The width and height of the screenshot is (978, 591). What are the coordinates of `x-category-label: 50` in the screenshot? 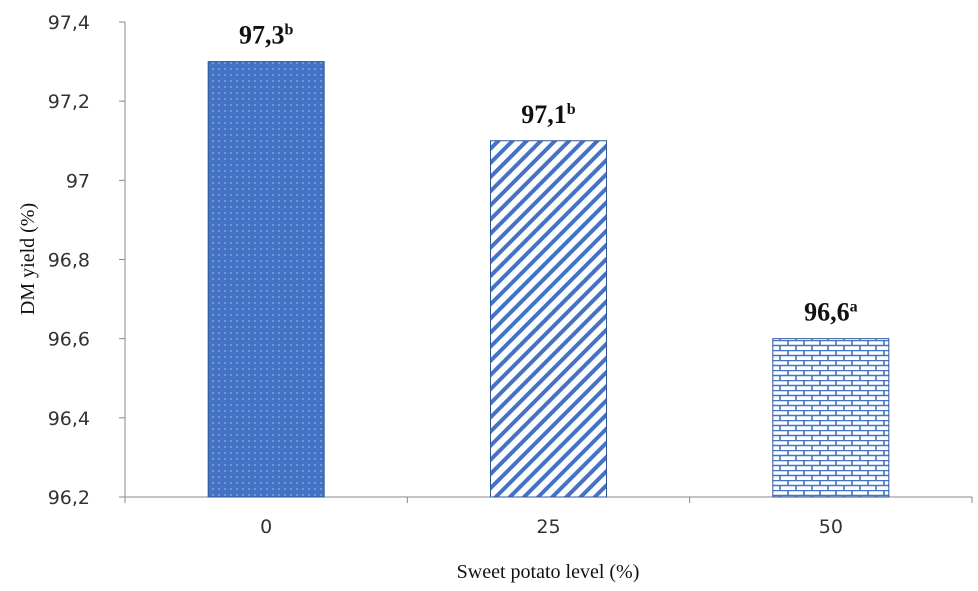 It's located at (831, 527).